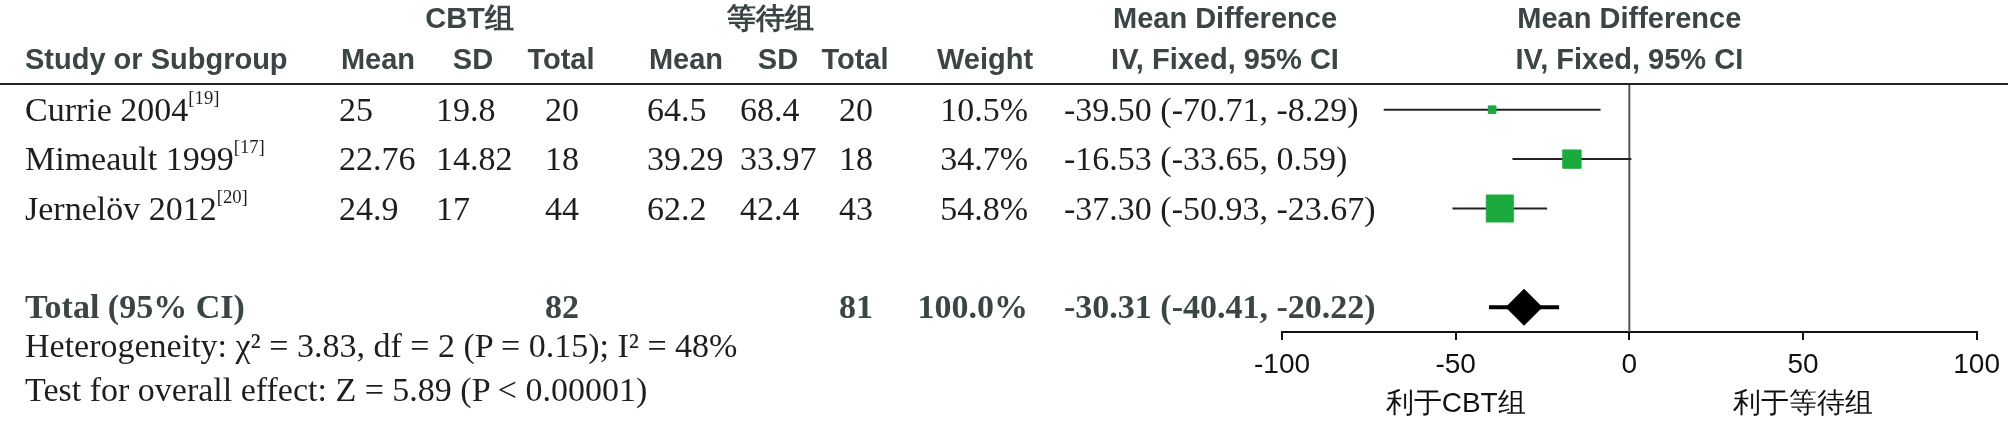  What do you see at coordinates (145, 157) in the screenshot?
I see `category-label: Mimeault 1999$^{[17]}$` at bounding box center [145, 157].